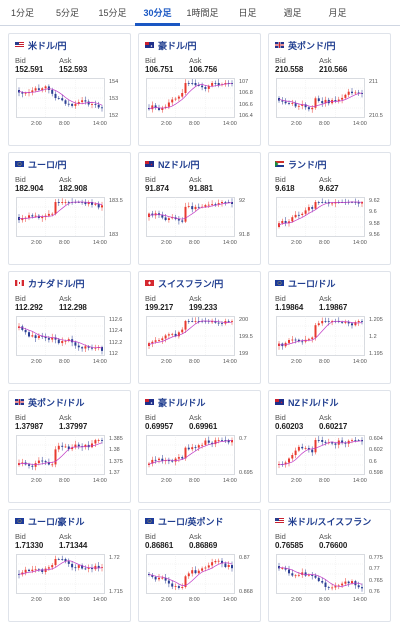 The width and height of the screenshot is (400, 626). I want to click on pair-link: ユーロ/円, so click(41, 164).